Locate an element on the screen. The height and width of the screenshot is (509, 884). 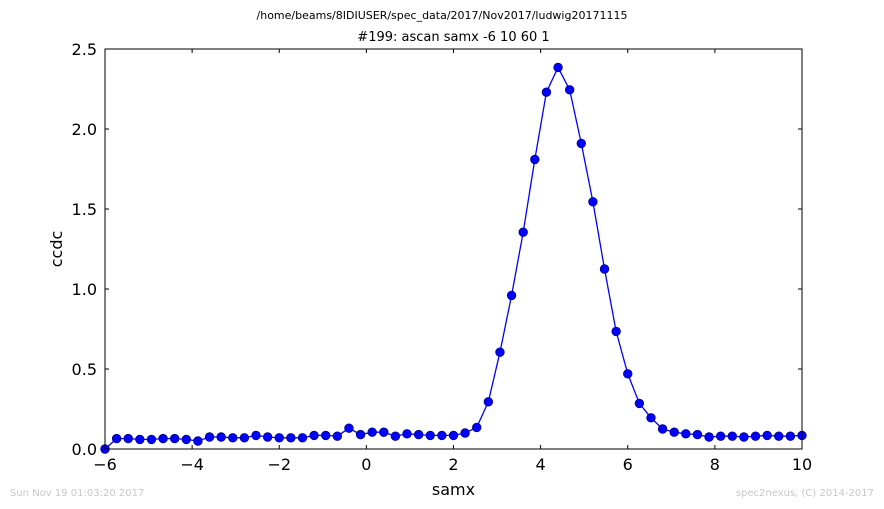
y-tick-label: 2.0 is located at coordinates (84, 129).